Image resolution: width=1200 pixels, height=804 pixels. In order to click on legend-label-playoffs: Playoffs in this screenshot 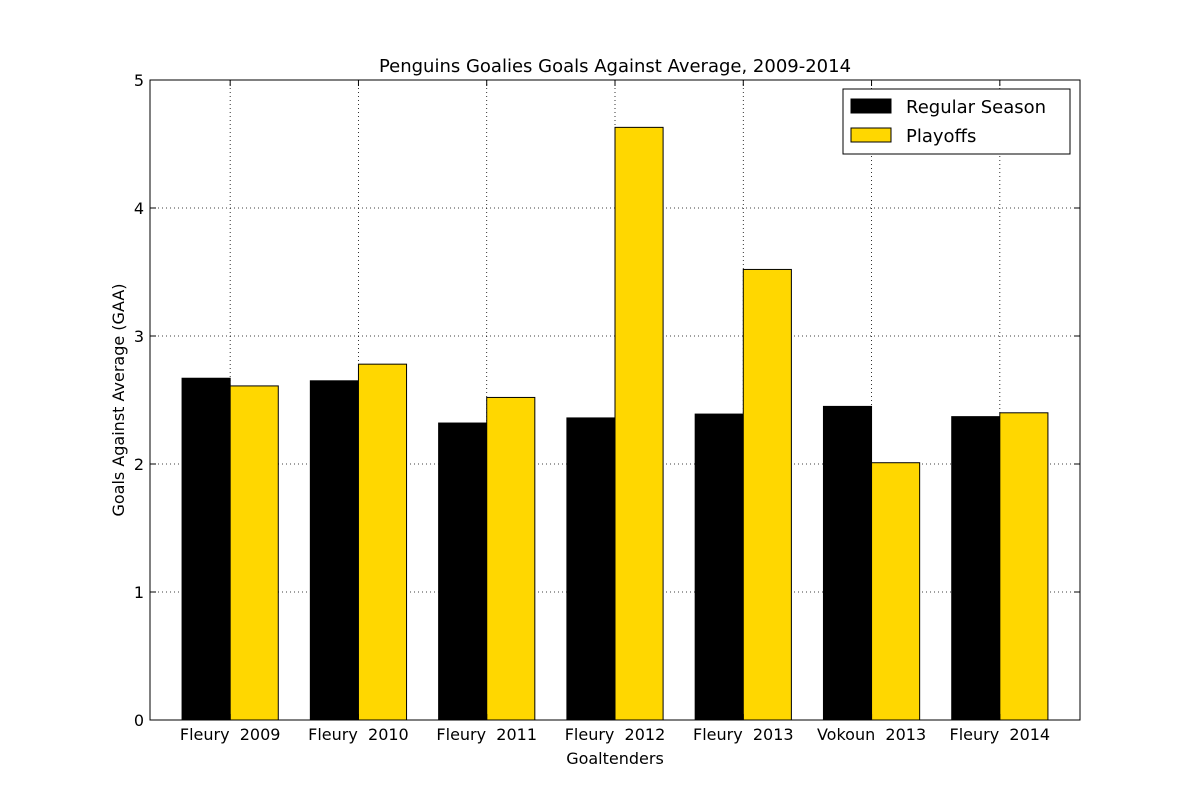, I will do `click(941, 136)`.